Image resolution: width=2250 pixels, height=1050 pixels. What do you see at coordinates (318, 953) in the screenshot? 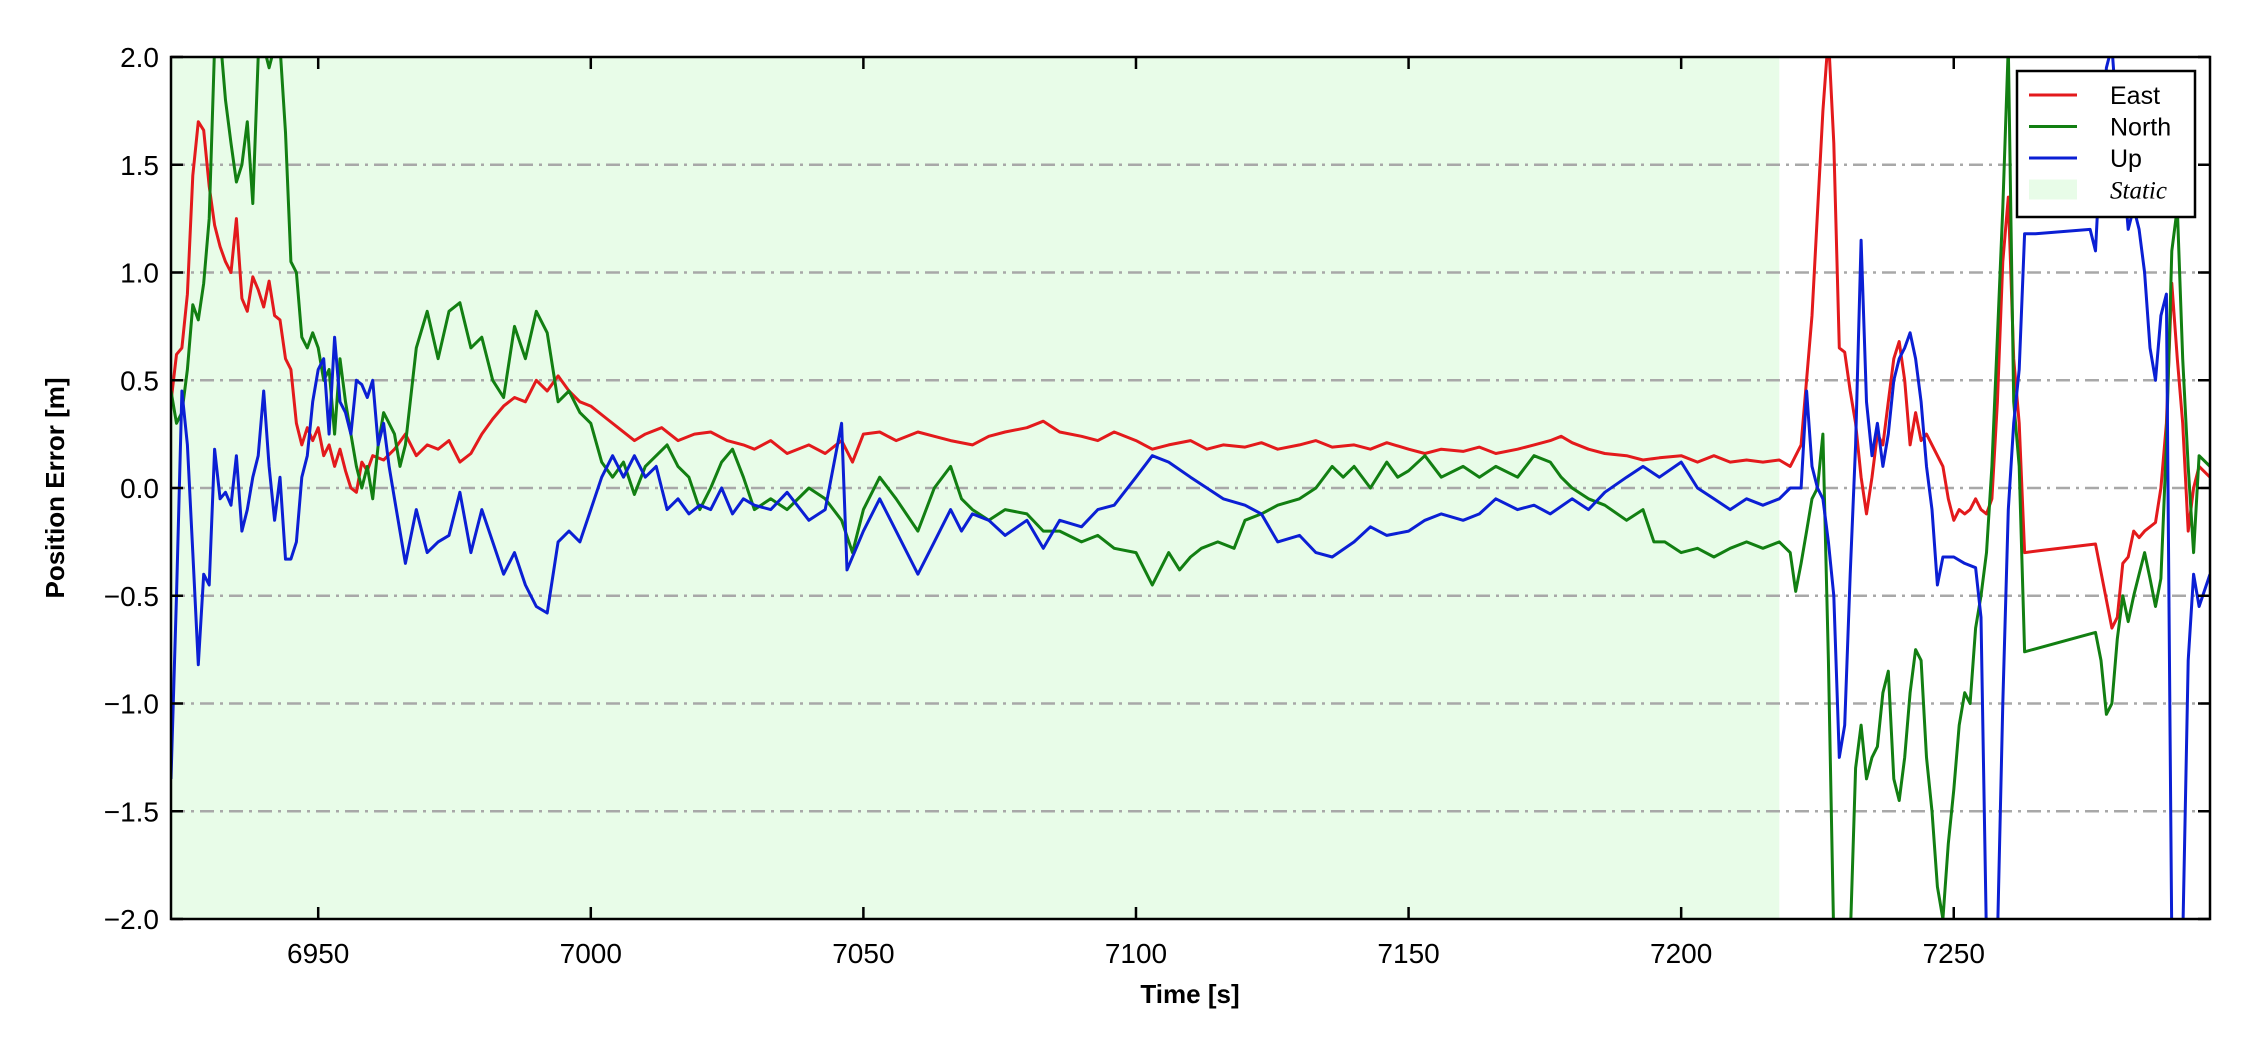
I see `x-tick-label-0: 6950` at bounding box center [318, 953].